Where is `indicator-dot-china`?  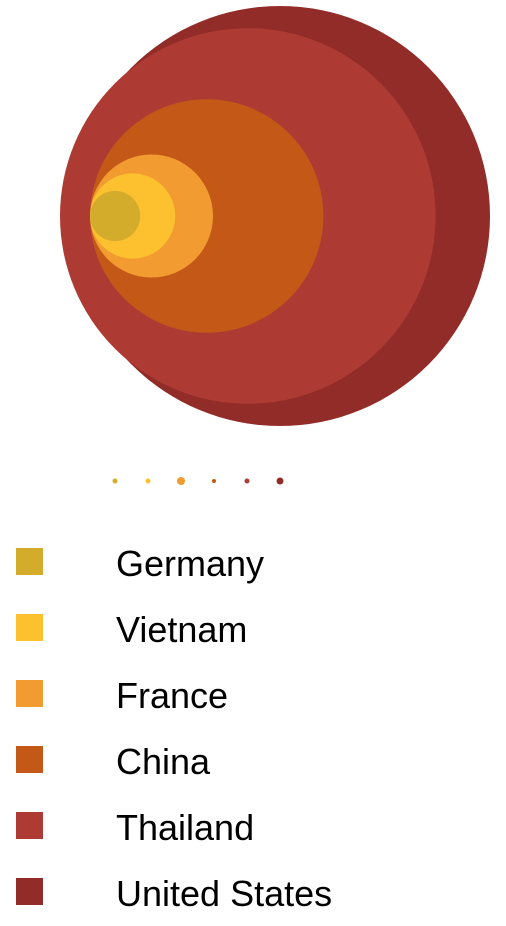
indicator-dot-china is located at coordinates (214, 481).